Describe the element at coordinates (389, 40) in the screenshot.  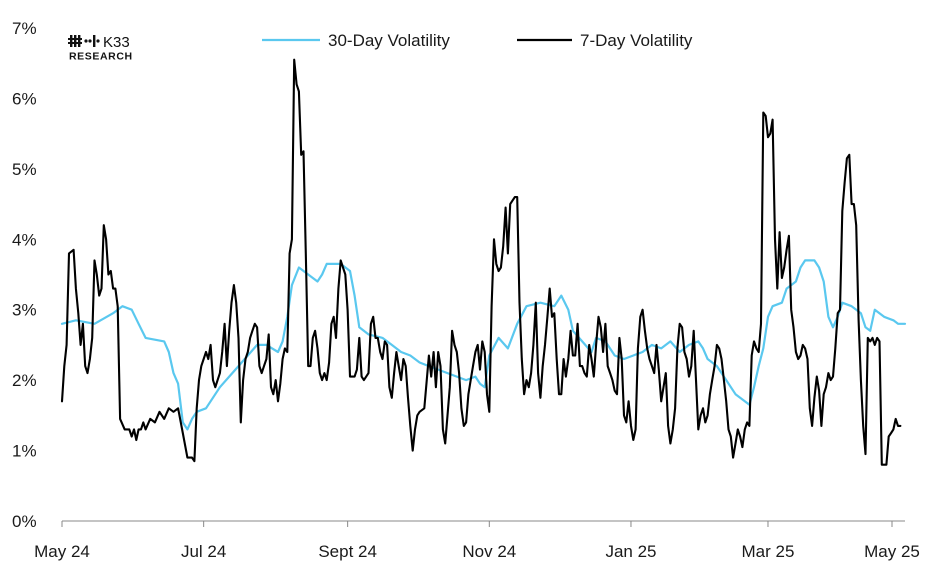
I see `legend-label: 30-Day Volatility` at that location.